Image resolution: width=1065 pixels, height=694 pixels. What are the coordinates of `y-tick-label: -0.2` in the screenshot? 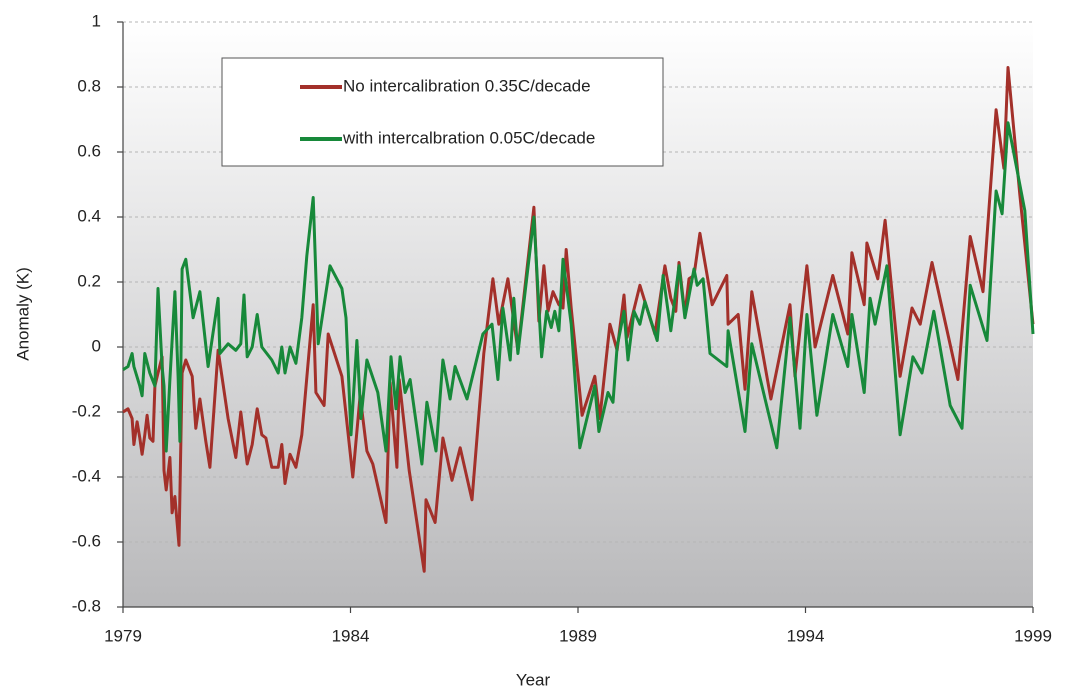 It's located at (86, 410).